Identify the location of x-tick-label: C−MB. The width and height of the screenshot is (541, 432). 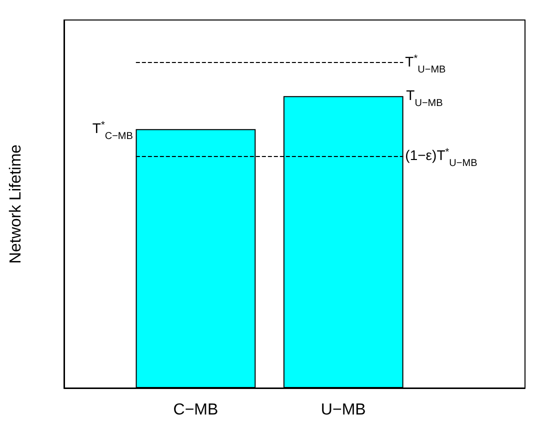
(195, 410).